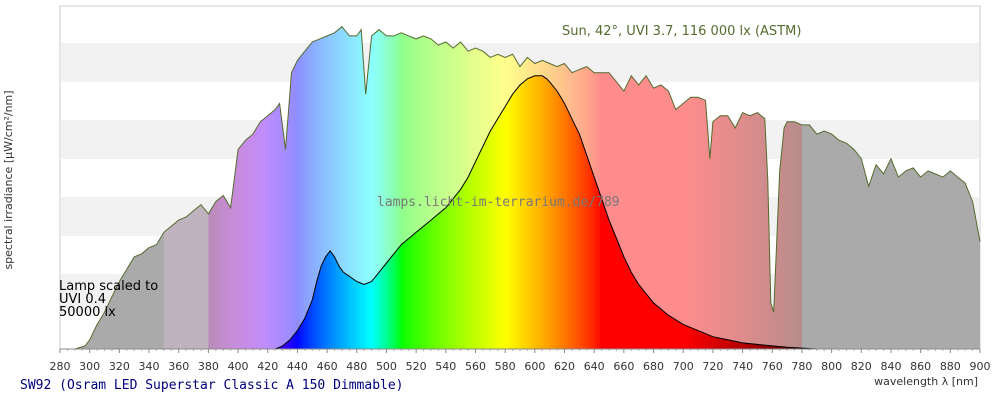 The height and width of the screenshot is (400, 1000). What do you see at coordinates (831, 366) in the screenshot?
I see `x-tick-label: 800` at bounding box center [831, 366].